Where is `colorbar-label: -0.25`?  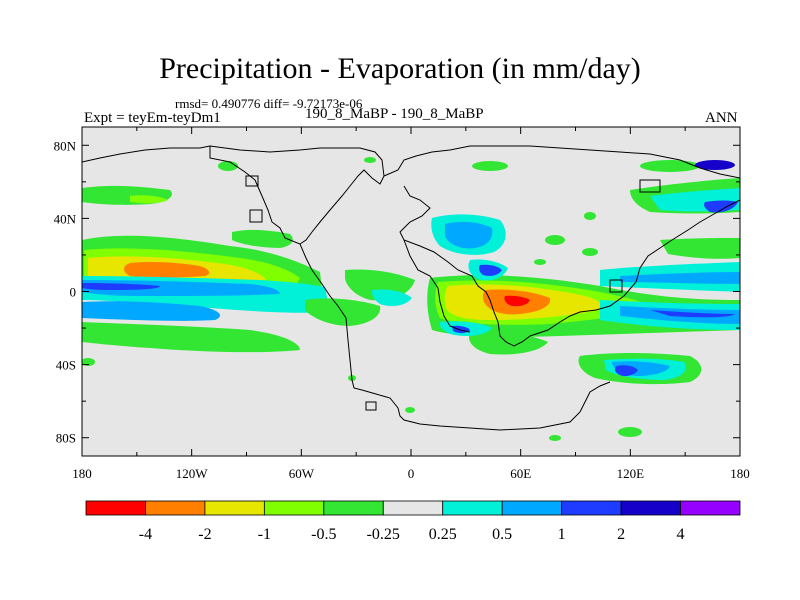
colorbar-label: -0.25 is located at coordinates (383, 534).